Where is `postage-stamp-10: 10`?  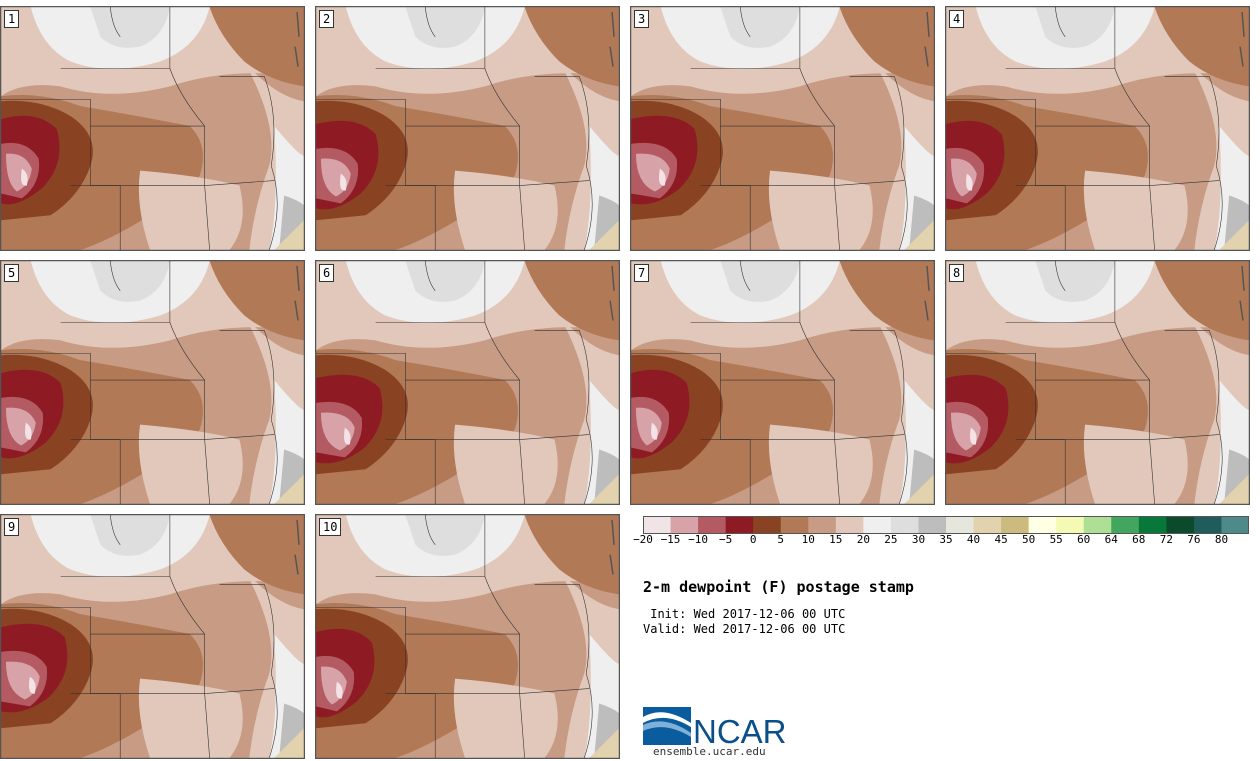 postage-stamp-10: 10 is located at coordinates (467, 636).